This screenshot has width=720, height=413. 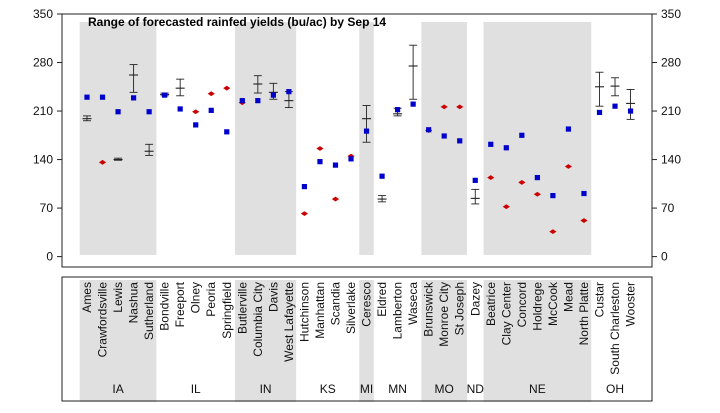 What do you see at coordinates (289, 322) in the screenshot?
I see `site-label: West Lafayette` at bounding box center [289, 322].